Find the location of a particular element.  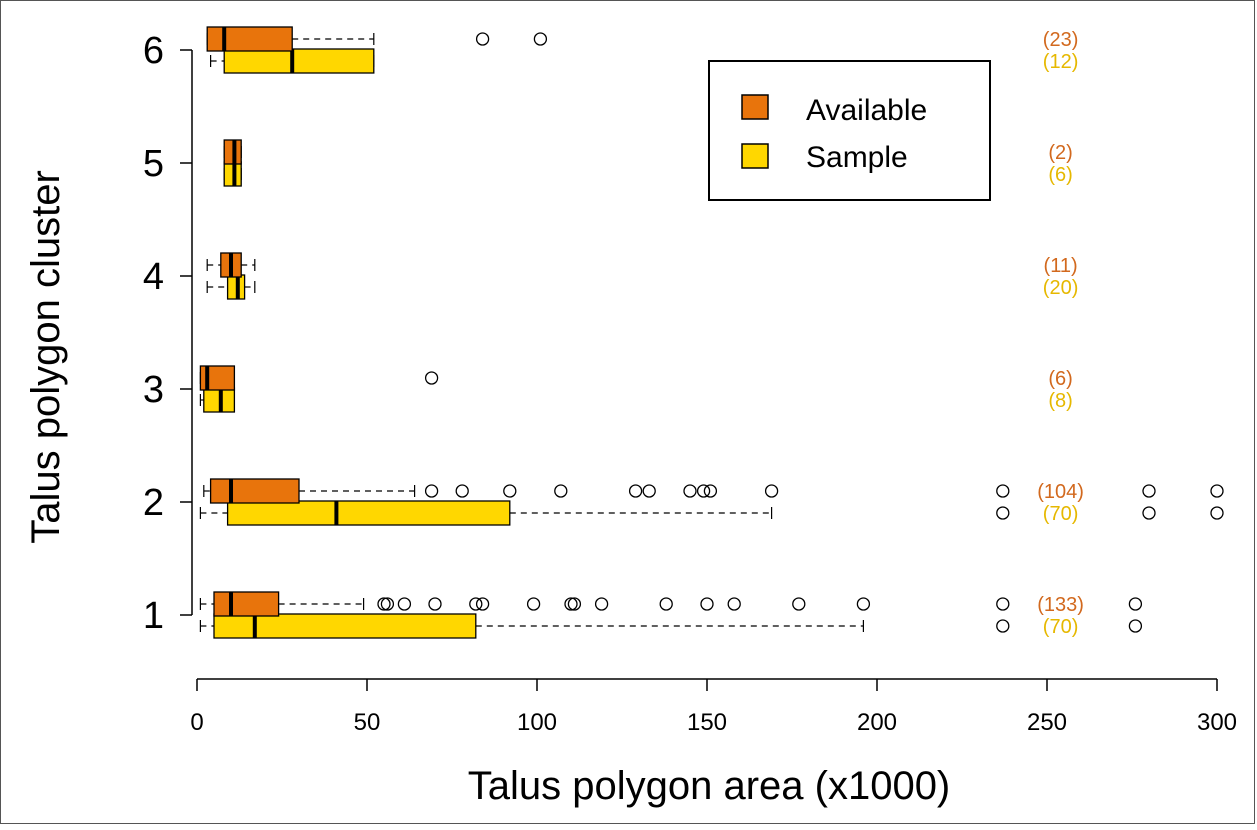

y-tick-label: 5 is located at coordinates (153, 164).